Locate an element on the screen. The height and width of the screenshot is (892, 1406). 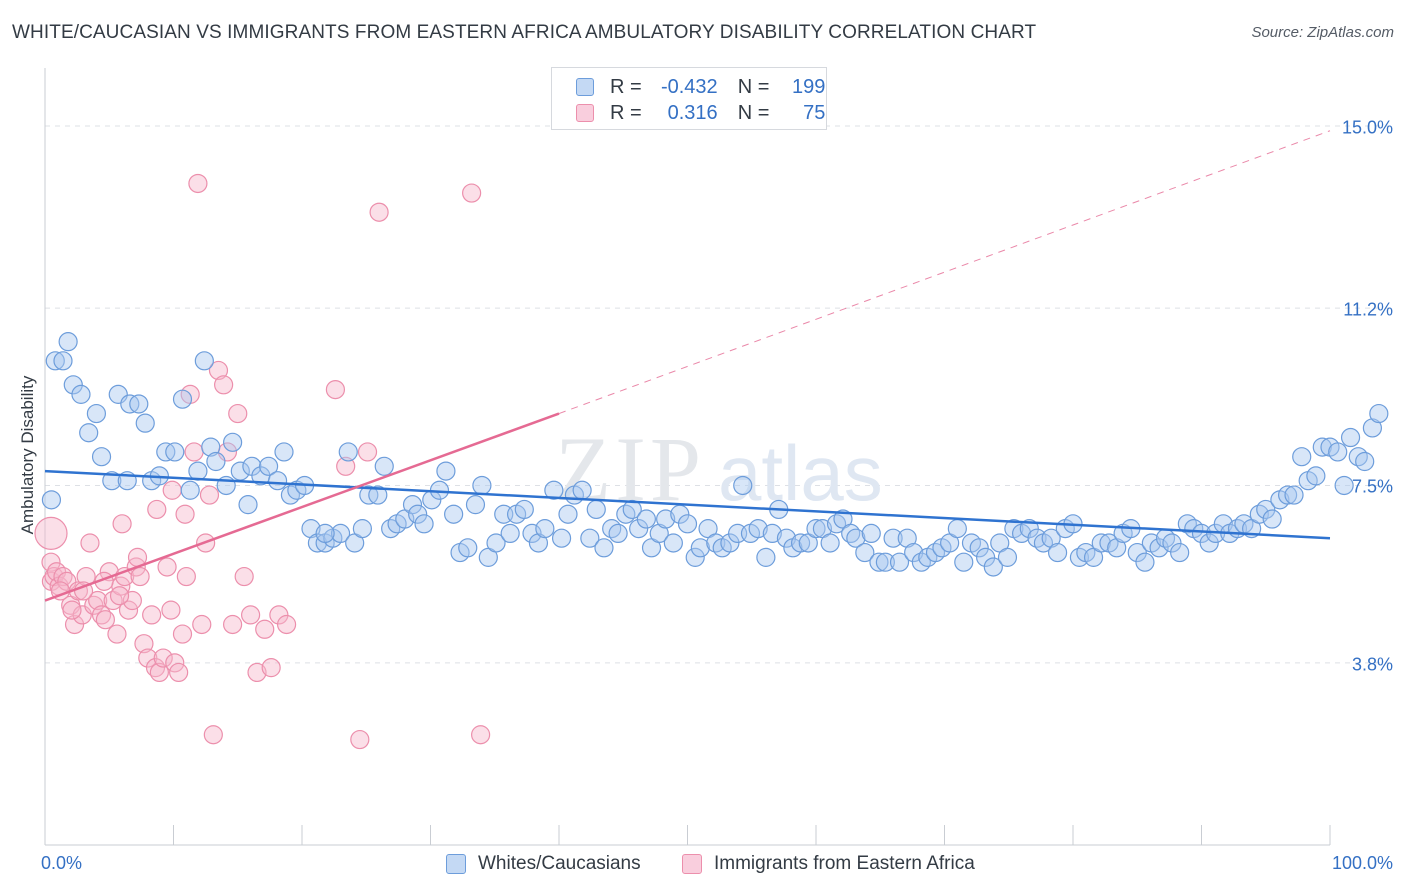
legend-n-label: N = is located at coordinates (753, 86).